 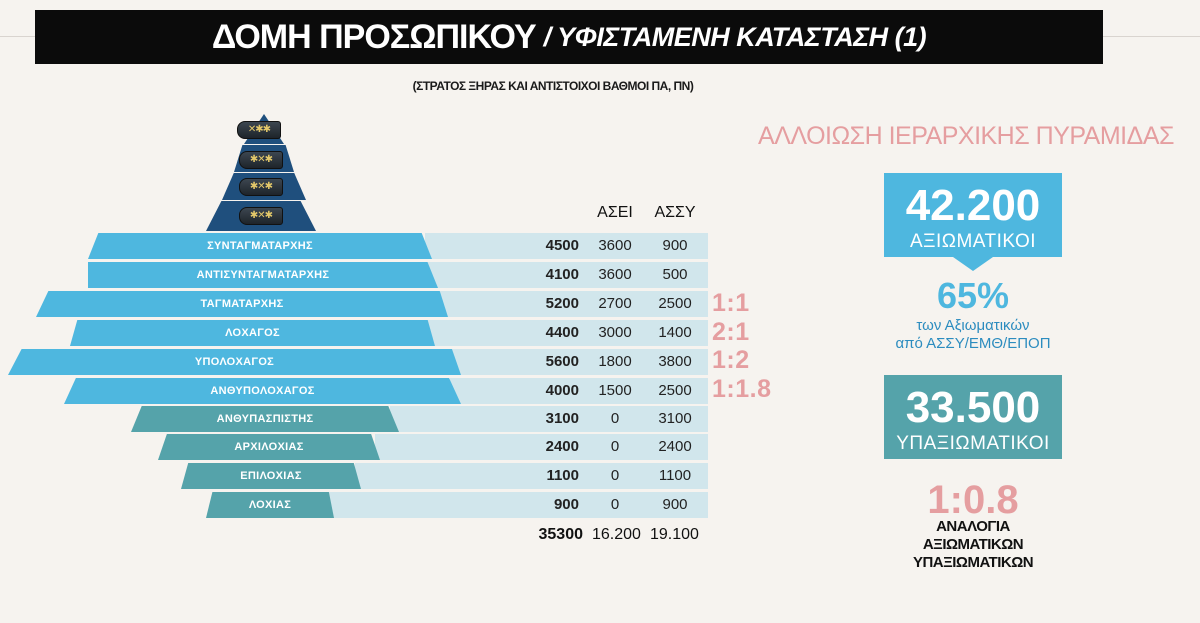 I want to click on top-line-right, so click(x=1151, y=36).